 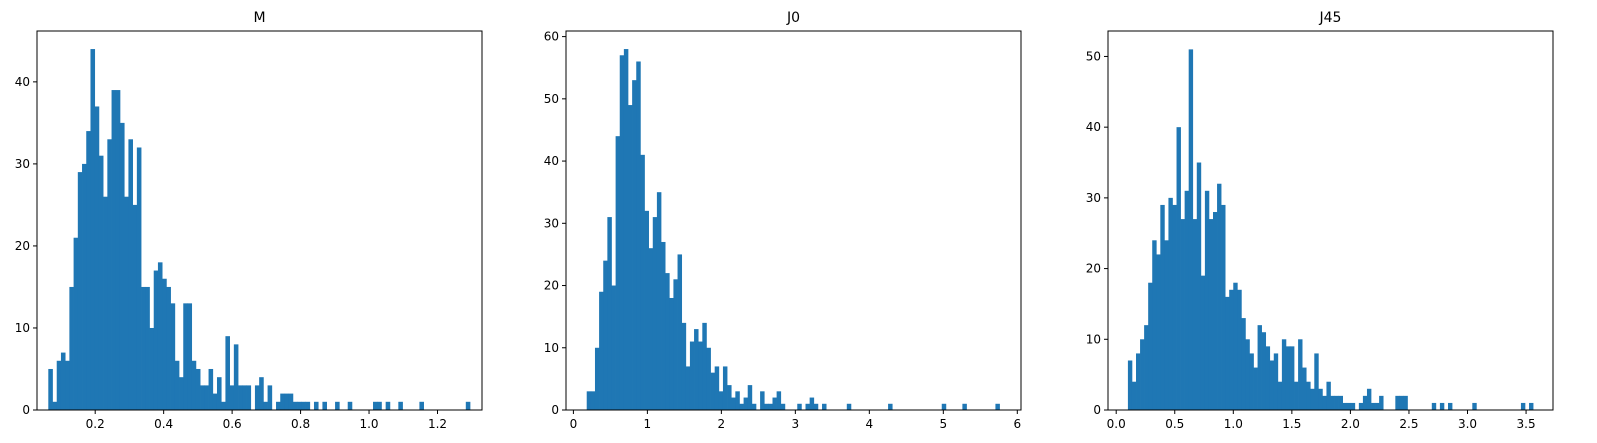 I want to click on x-tick-label: 2.0, so click(x=1350, y=424).